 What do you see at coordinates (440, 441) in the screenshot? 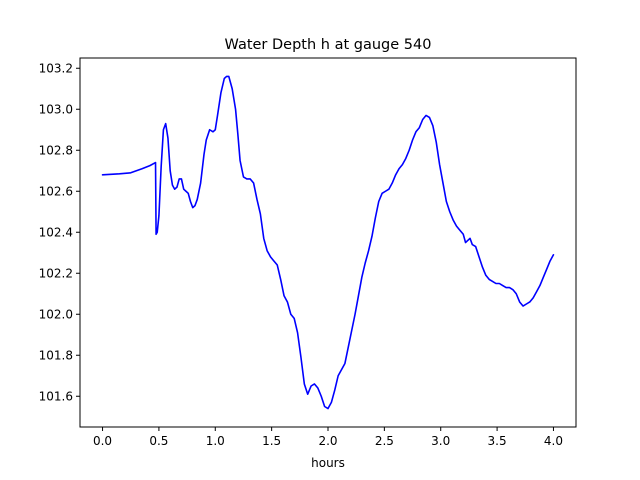
I see `x-tick-label: 3.0` at bounding box center [440, 441].